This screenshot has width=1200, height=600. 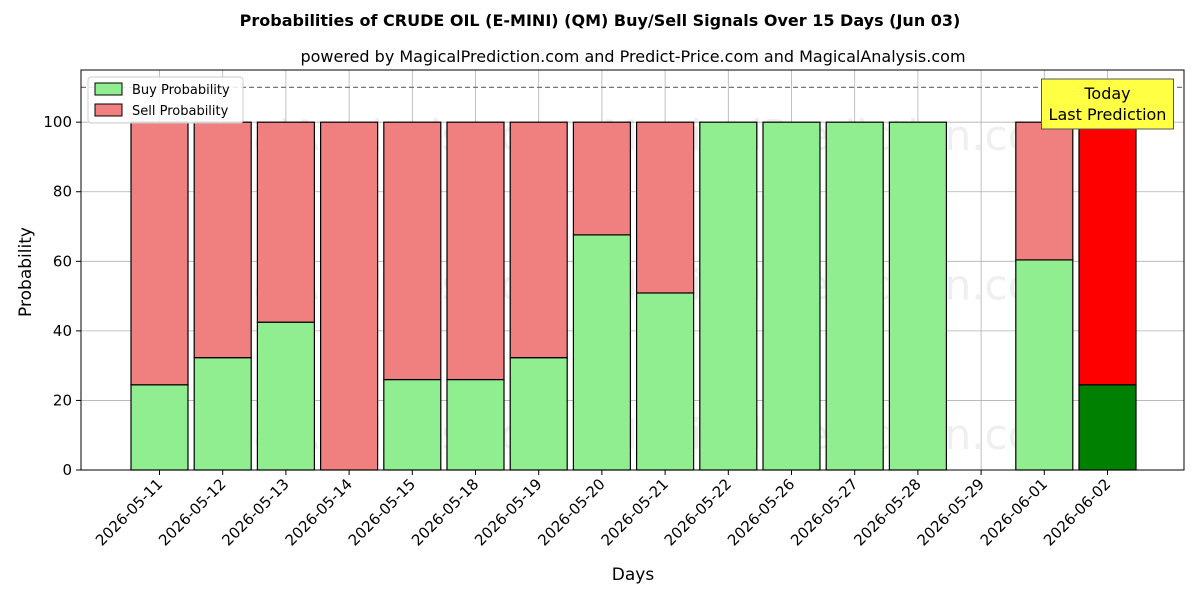 What do you see at coordinates (951, 512) in the screenshot?
I see `x-tick-label: 2026-05-29` at bounding box center [951, 512].